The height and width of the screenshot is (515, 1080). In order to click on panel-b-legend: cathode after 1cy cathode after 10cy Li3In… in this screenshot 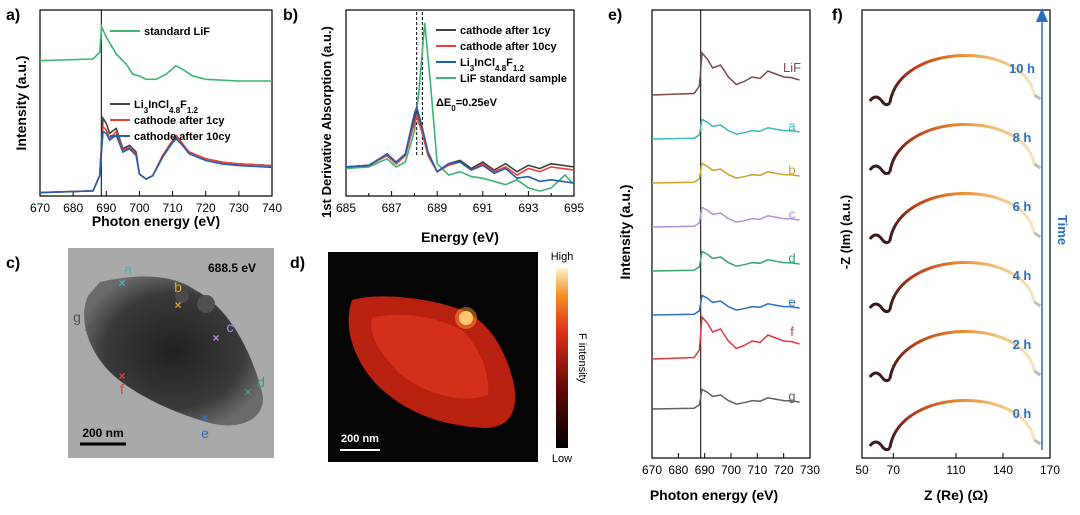, I will do `click(501, 55)`.